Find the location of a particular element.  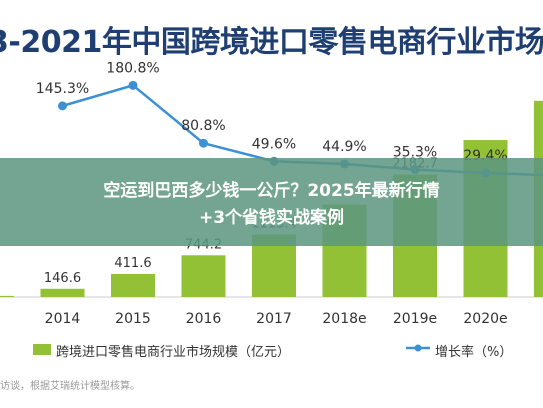

chart-title: 3-2021年中国跨境进口零售电商行业市场 is located at coordinates (271, 42).